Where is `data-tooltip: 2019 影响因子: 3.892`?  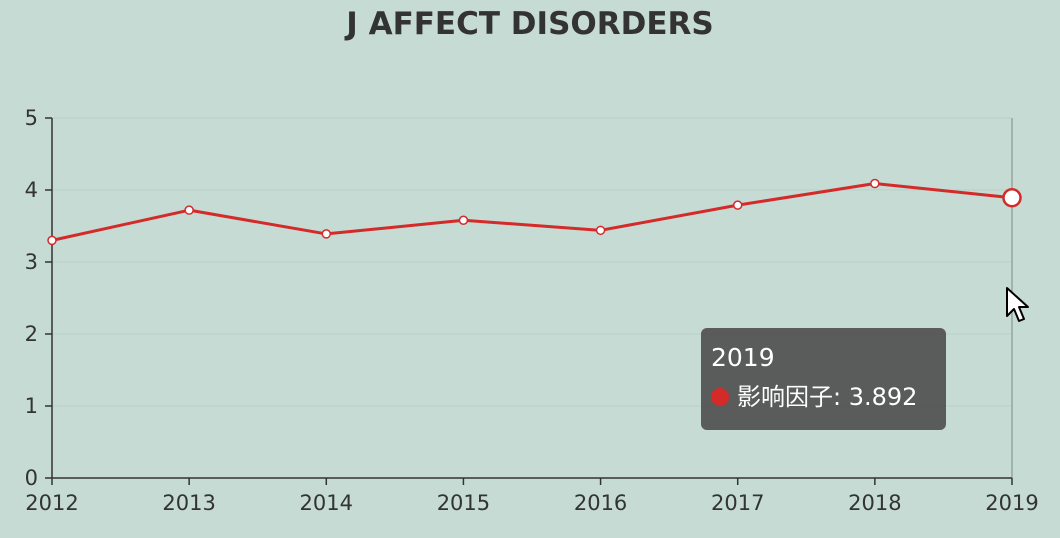
data-tooltip: 2019 影响因子: 3.892 is located at coordinates (823, 379).